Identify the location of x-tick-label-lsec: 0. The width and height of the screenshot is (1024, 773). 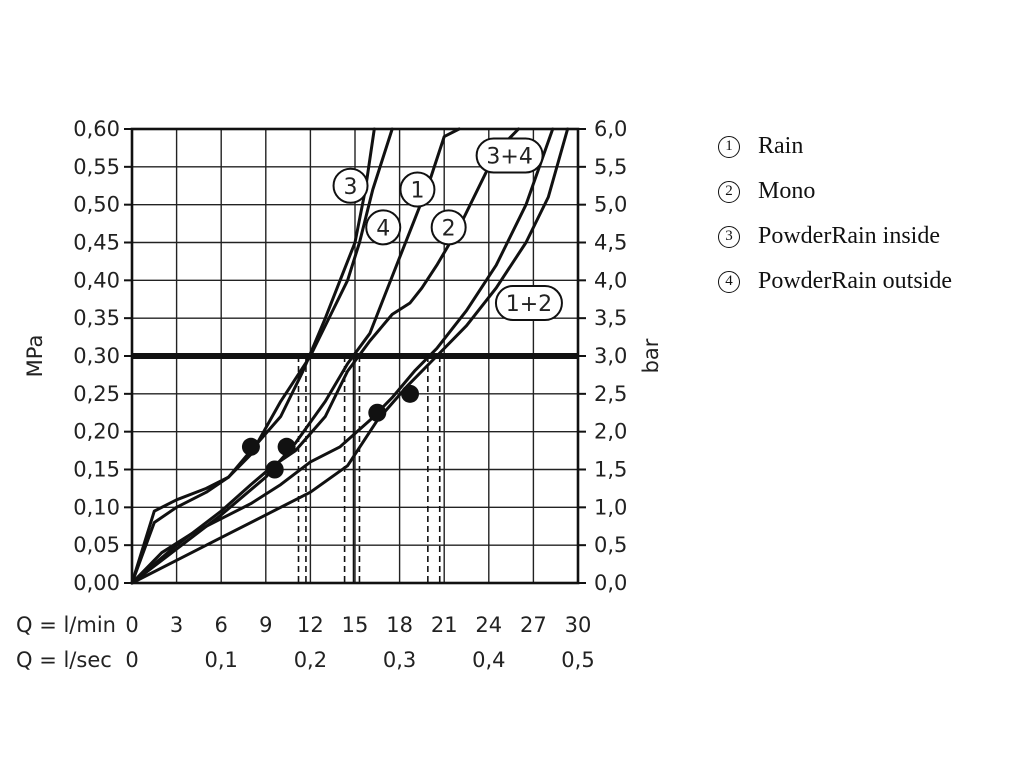
(131, 660).